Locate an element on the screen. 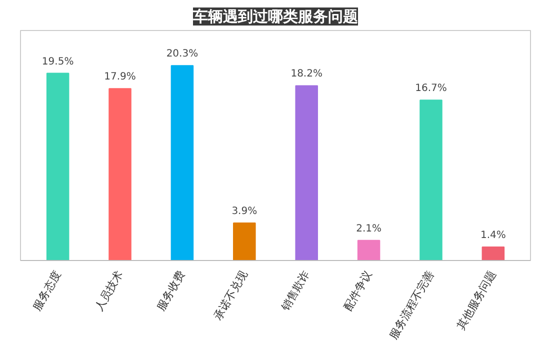 The width and height of the screenshot is (550, 347). chart-title: 车辆遇到过哪类服务问题 is located at coordinates (275, 17).